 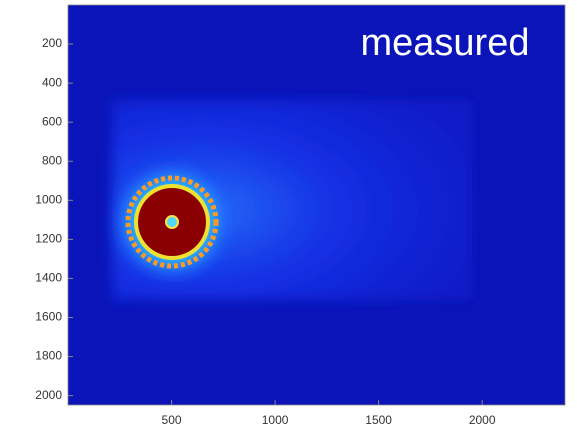 What do you see at coordinates (445, 43) in the screenshot?
I see `chart-title: measured` at bounding box center [445, 43].